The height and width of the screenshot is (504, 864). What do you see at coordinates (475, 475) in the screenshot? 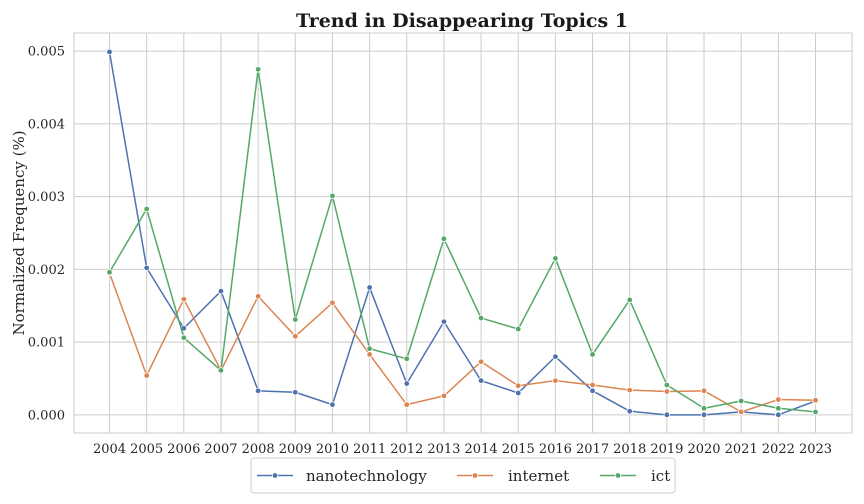
I see `legend-marker-internet` at bounding box center [475, 475].